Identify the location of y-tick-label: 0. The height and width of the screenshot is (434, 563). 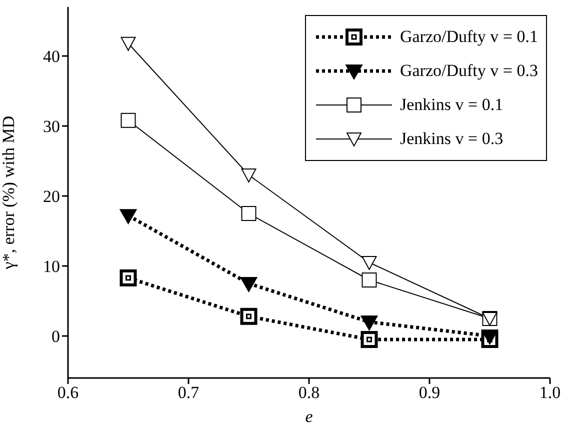
(56, 336).